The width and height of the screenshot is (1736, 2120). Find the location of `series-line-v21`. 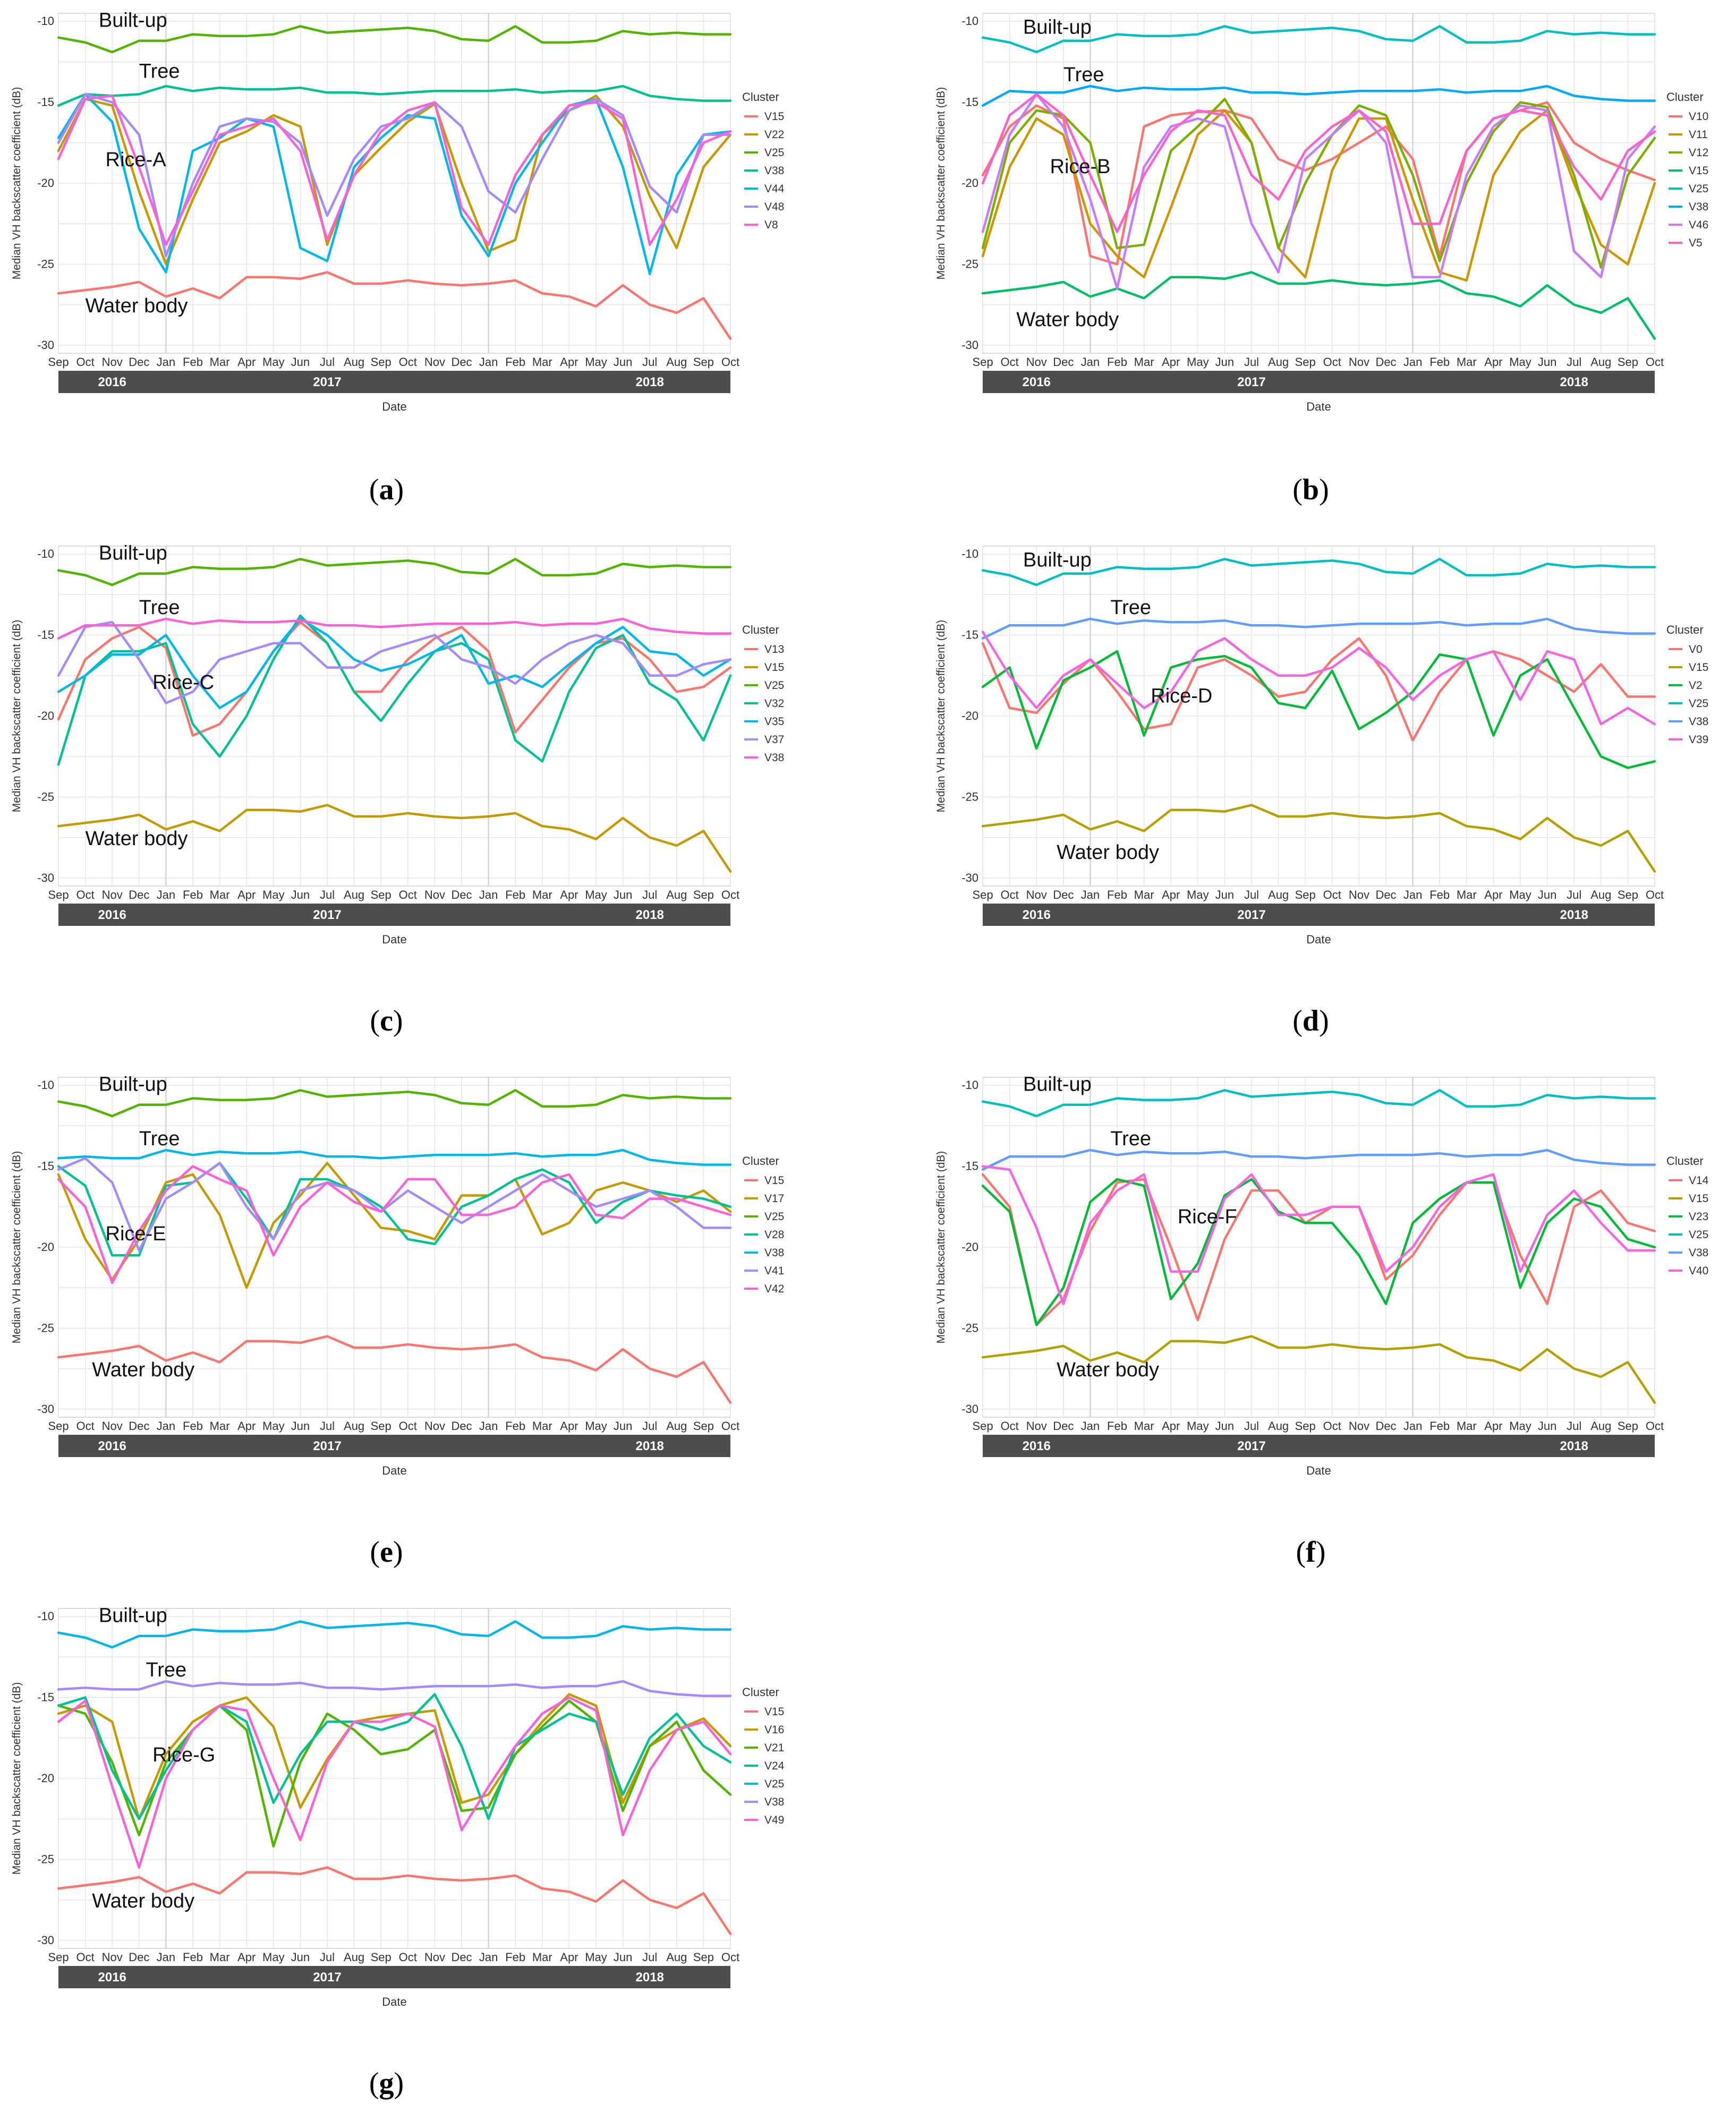

series-line-v21 is located at coordinates (394, 1773).